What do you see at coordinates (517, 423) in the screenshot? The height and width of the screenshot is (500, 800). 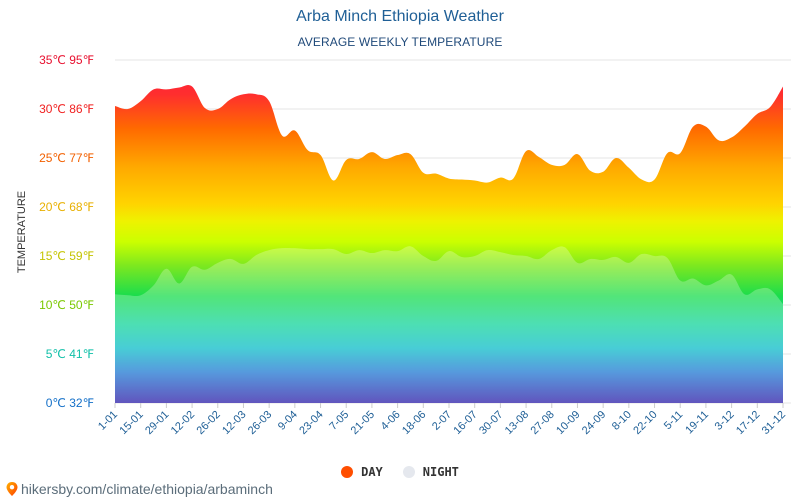 I see `x-tick-label: 13-08` at bounding box center [517, 423].